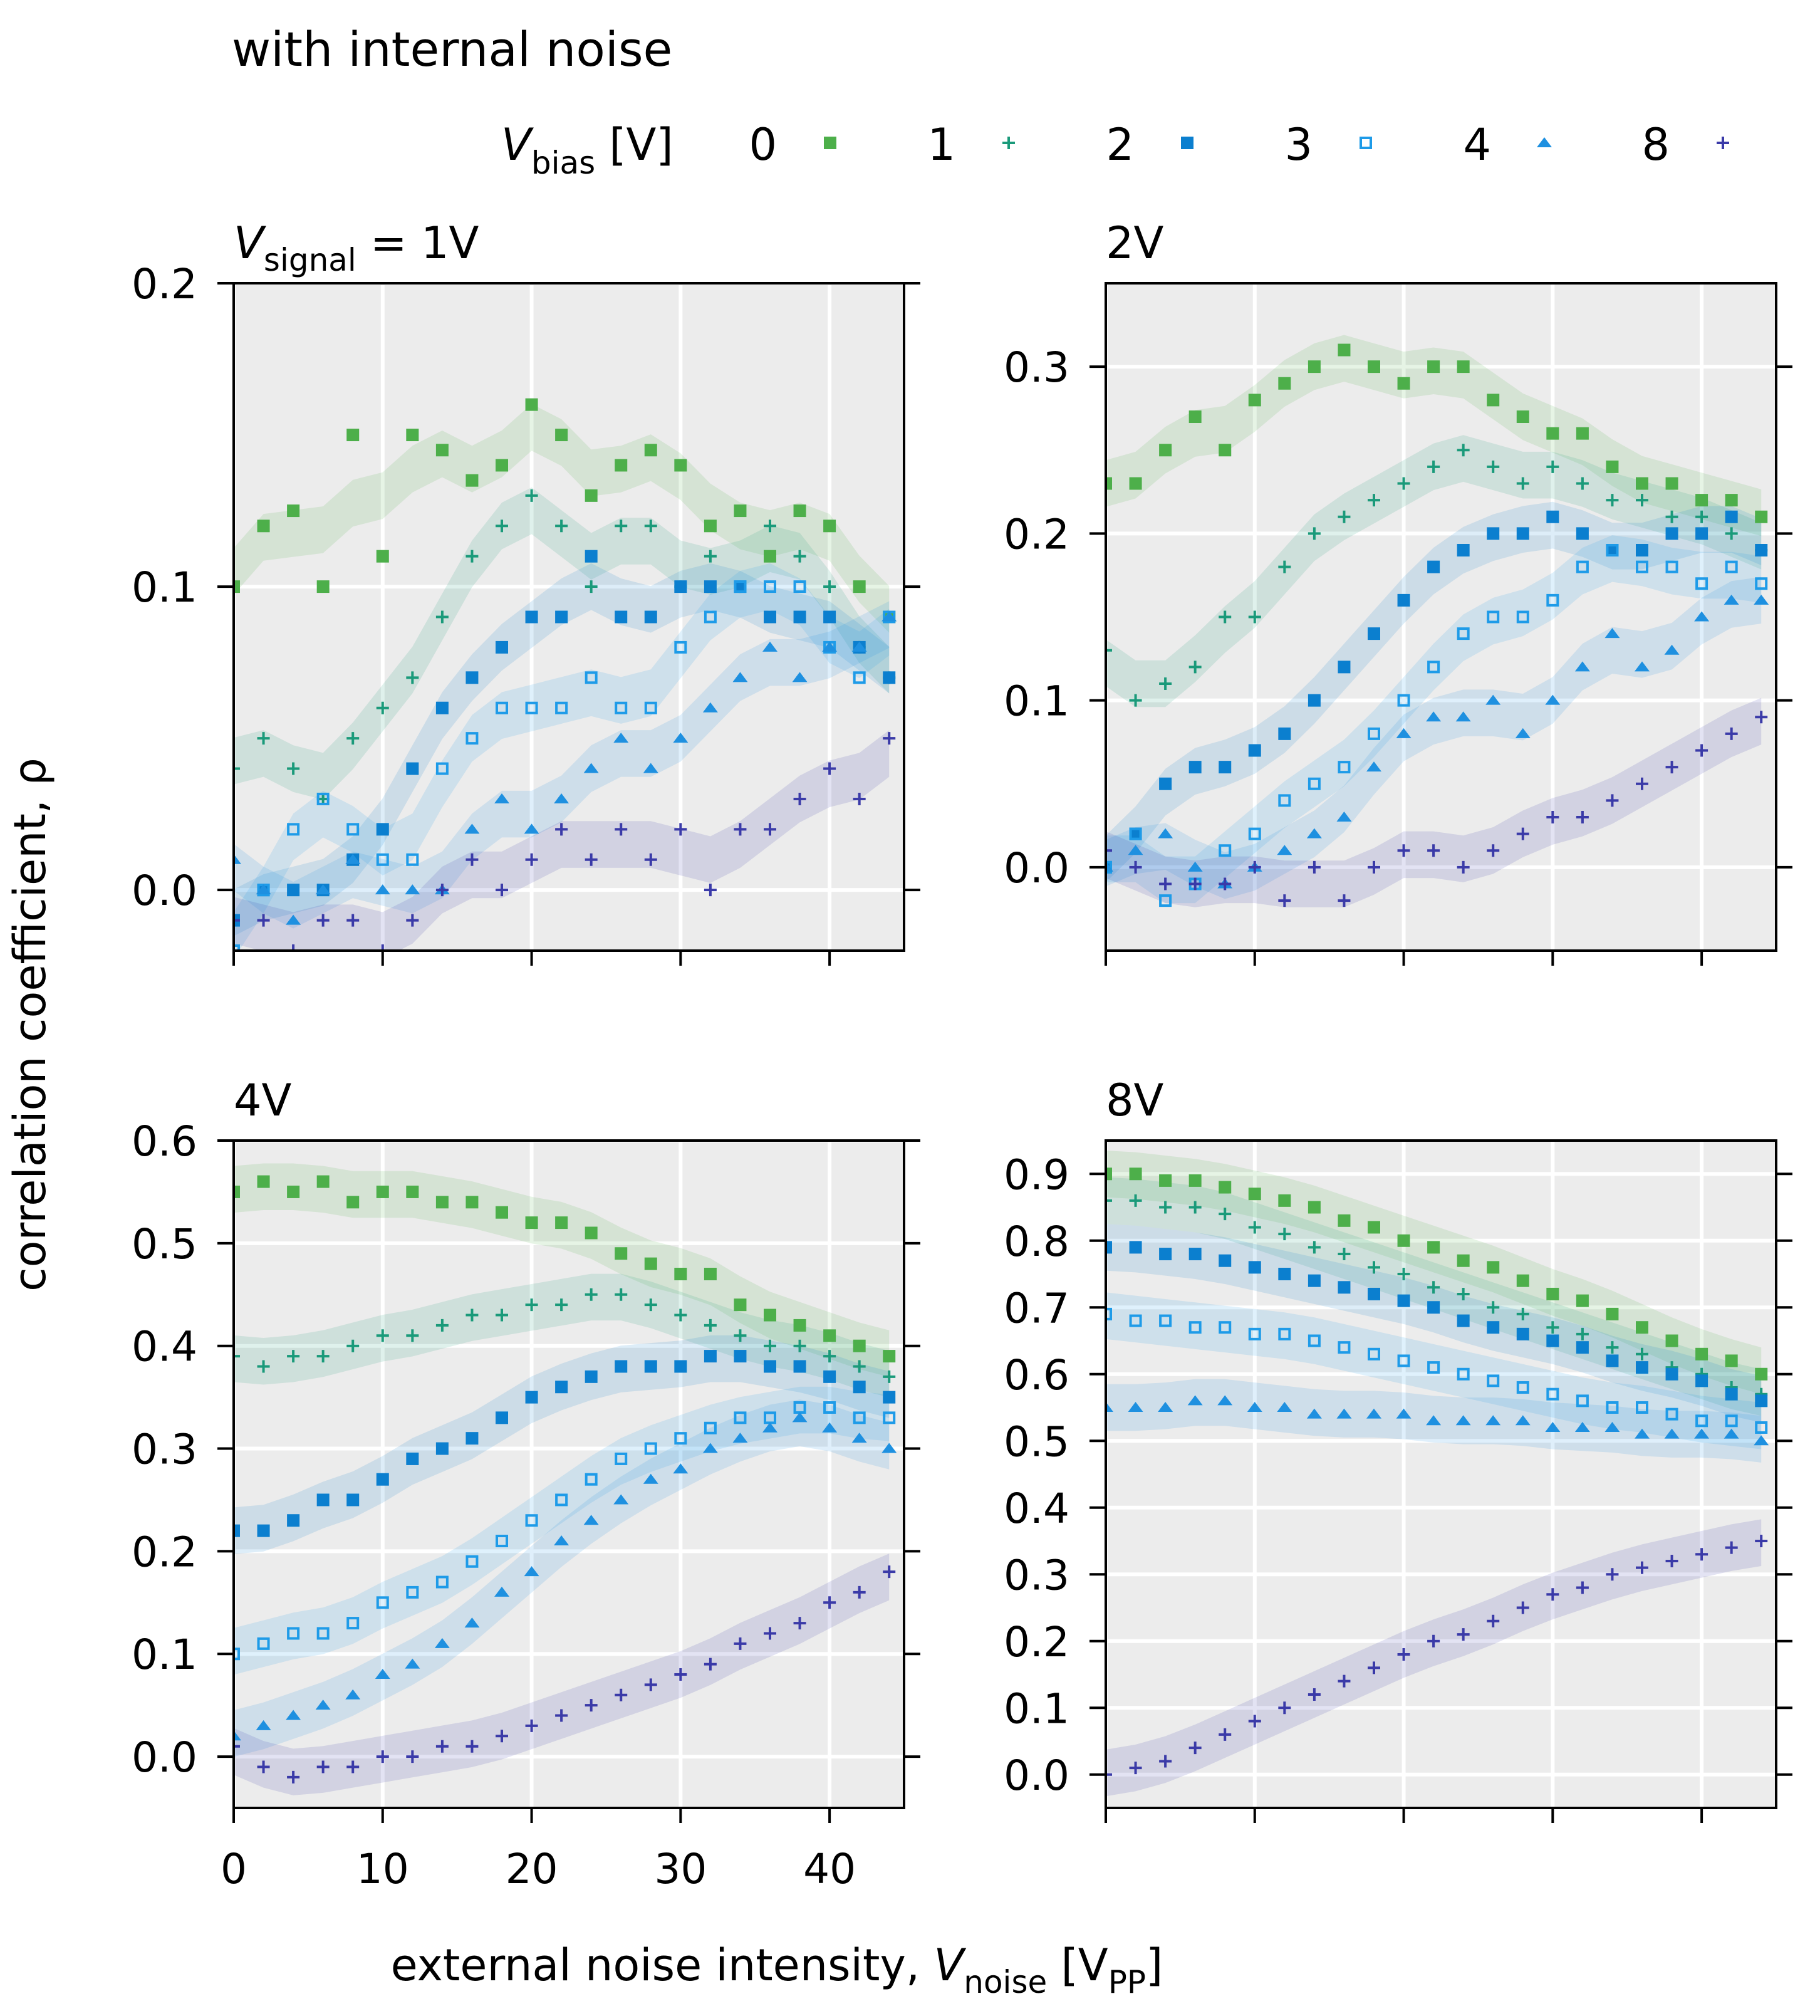  Describe the element at coordinates (165, 1758) in the screenshot. I see `y-tick-label: 0.0` at that location.